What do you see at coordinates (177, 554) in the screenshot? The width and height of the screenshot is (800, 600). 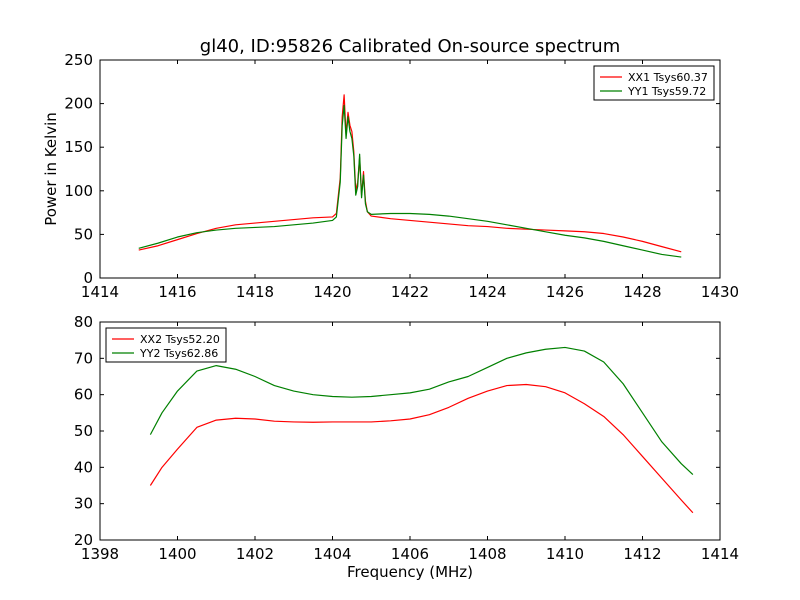 I see `x-tick-label: 1400` at bounding box center [177, 554].